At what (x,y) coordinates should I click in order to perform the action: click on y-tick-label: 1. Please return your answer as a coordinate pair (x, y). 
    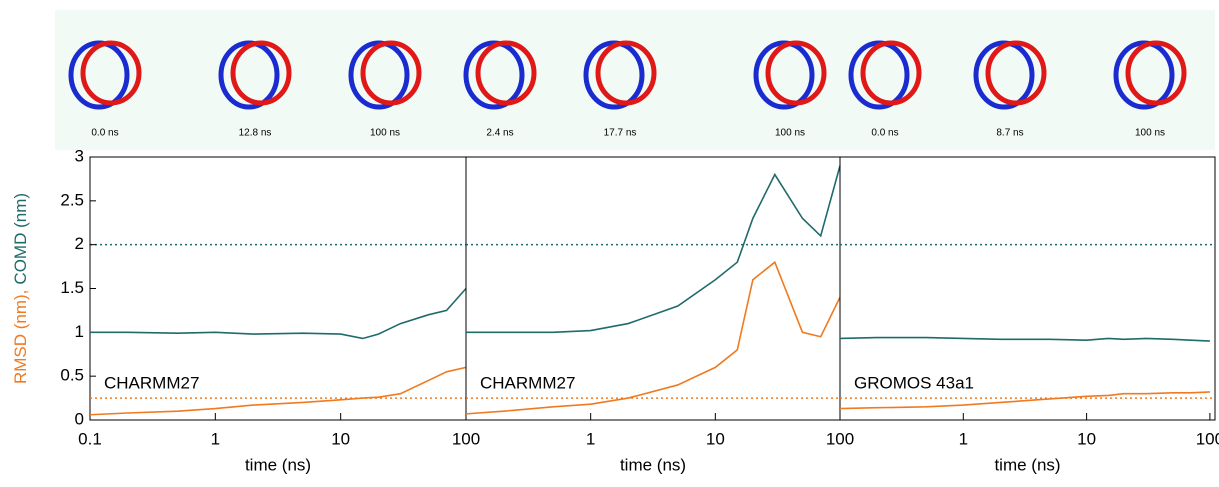
    Looking at the image, I should click on (79, 331).